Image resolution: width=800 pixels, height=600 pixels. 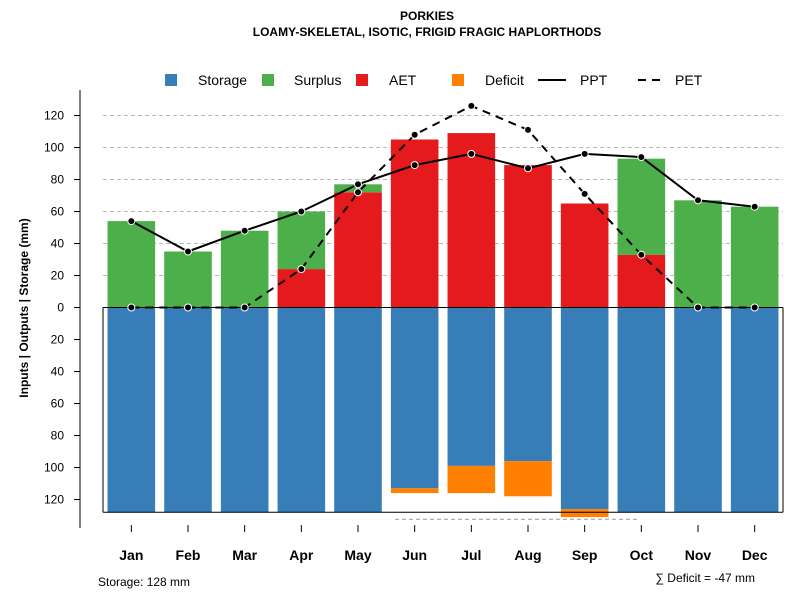 I want to click on point-ppt-jan, so click(x=131, y=221).